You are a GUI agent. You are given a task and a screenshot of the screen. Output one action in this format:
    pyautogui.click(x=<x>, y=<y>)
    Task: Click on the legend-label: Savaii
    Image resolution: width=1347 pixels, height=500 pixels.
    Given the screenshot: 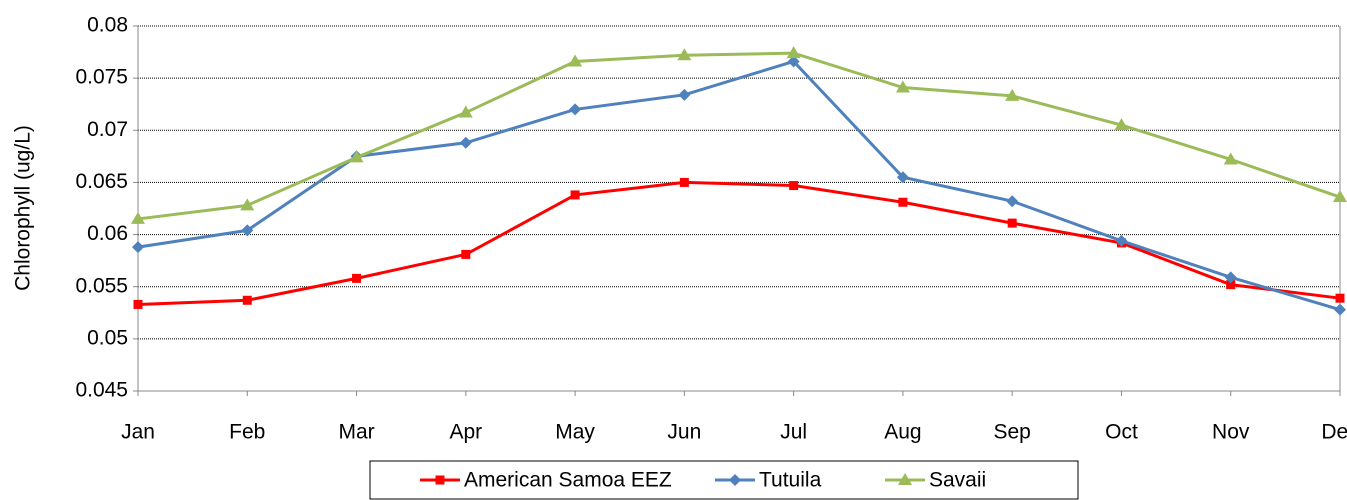 What is the action you would take?
    pyautogui.click(x=957, y=480)
    